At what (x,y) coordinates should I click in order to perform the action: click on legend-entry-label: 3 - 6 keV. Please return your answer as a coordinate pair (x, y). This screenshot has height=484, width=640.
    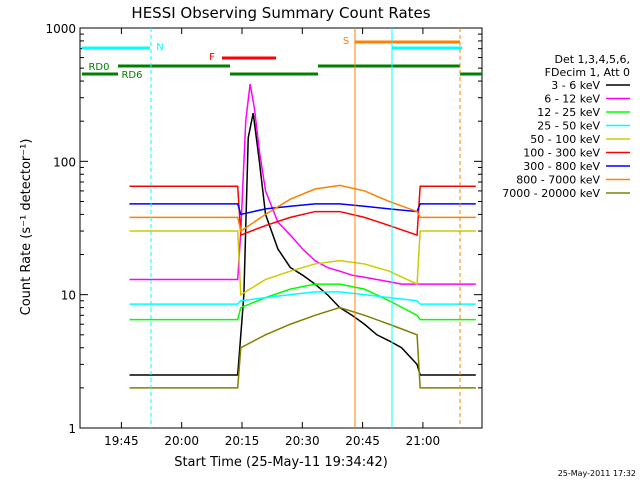
    Looking at the image, I should click on (575, 85).